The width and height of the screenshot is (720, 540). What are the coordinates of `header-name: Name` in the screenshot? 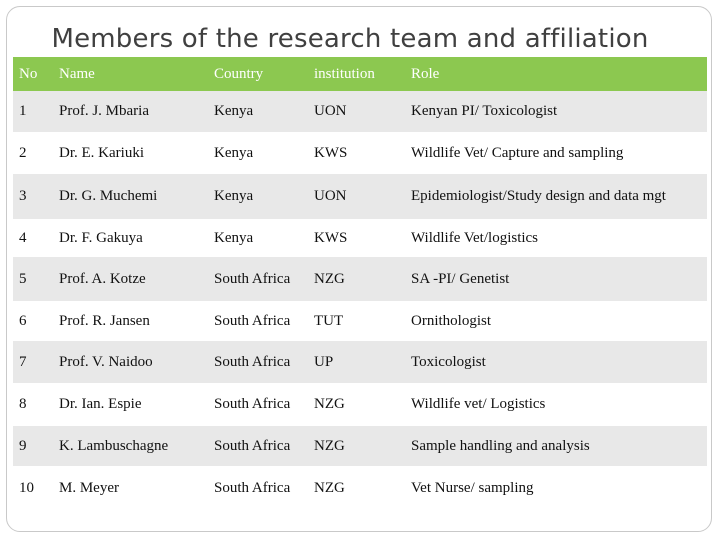 It's located at (77, 73).